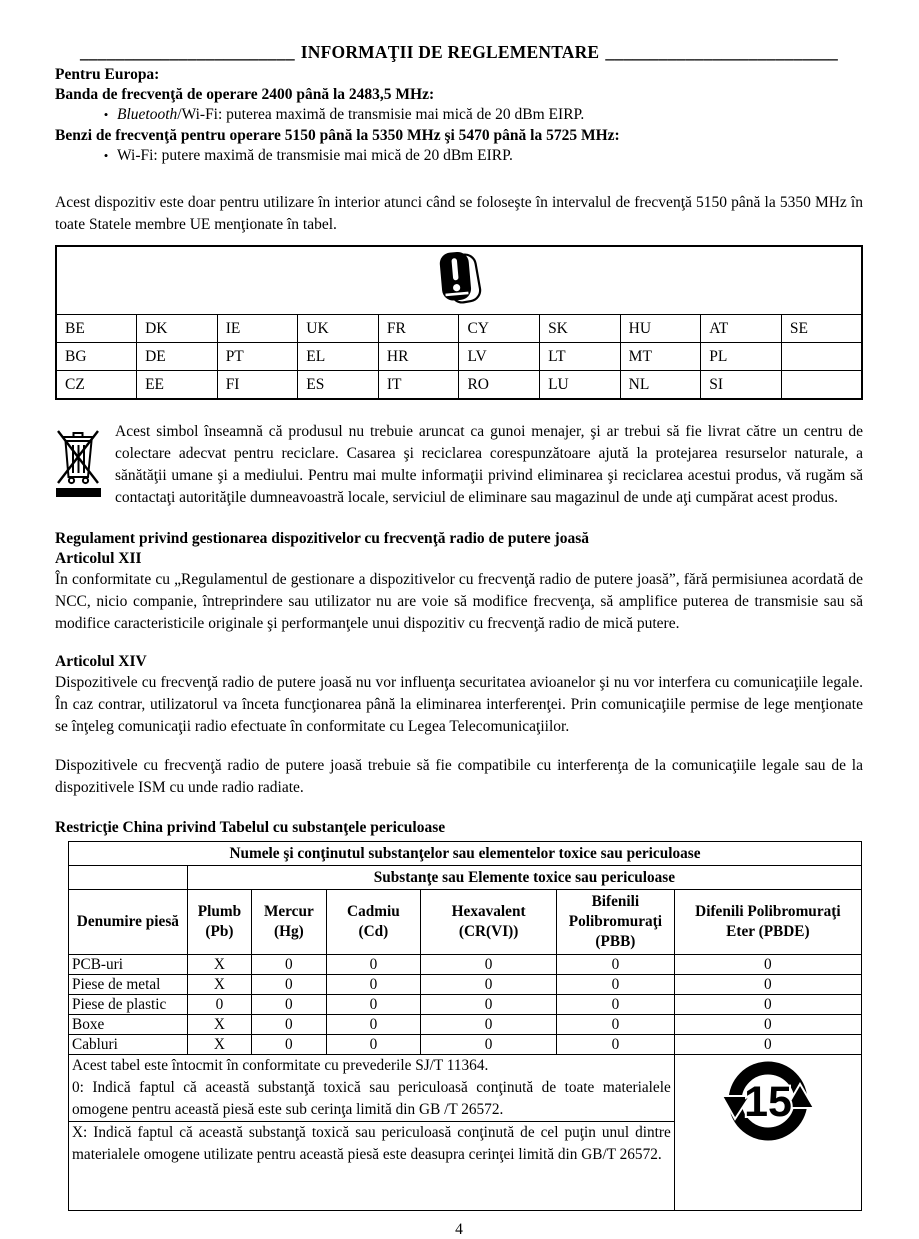 This screenshot has width=919, height=1239. Describe the element at coordinates (459, 385) in the screenshot. I see `country-row: CZ EE FI ES IT RO LU NL SI` at that location.